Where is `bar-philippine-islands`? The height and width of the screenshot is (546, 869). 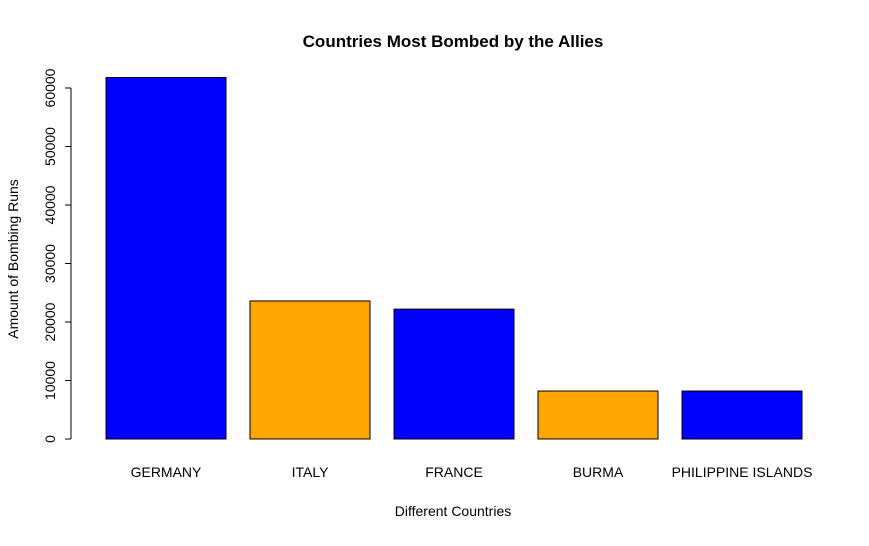
bar-philippine-islands is located at coordinates (742, 415).